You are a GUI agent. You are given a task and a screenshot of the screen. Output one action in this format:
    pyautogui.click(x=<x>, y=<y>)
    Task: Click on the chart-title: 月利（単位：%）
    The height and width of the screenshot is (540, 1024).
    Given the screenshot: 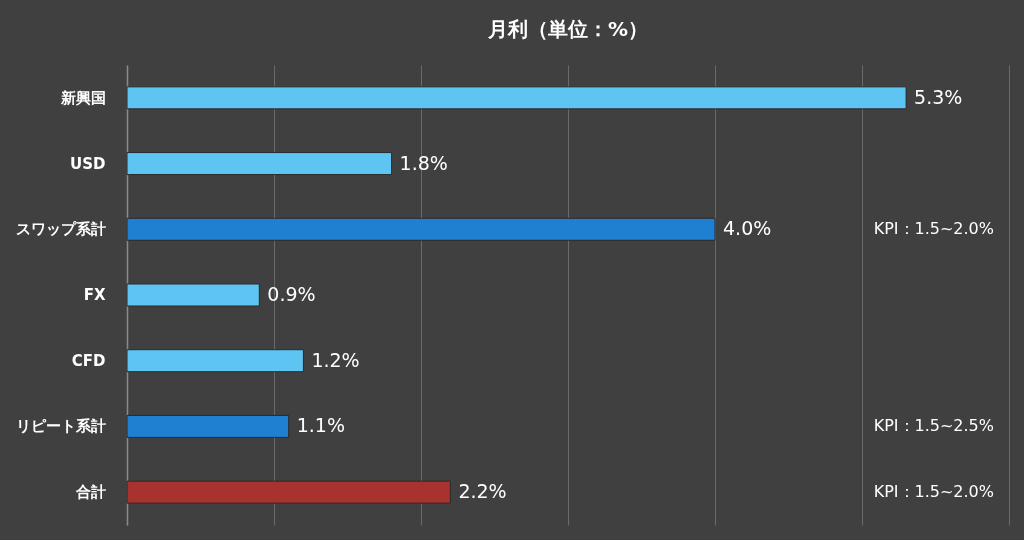 What is the action you would take?
    pyautogui.click(x=567, y=29)
    